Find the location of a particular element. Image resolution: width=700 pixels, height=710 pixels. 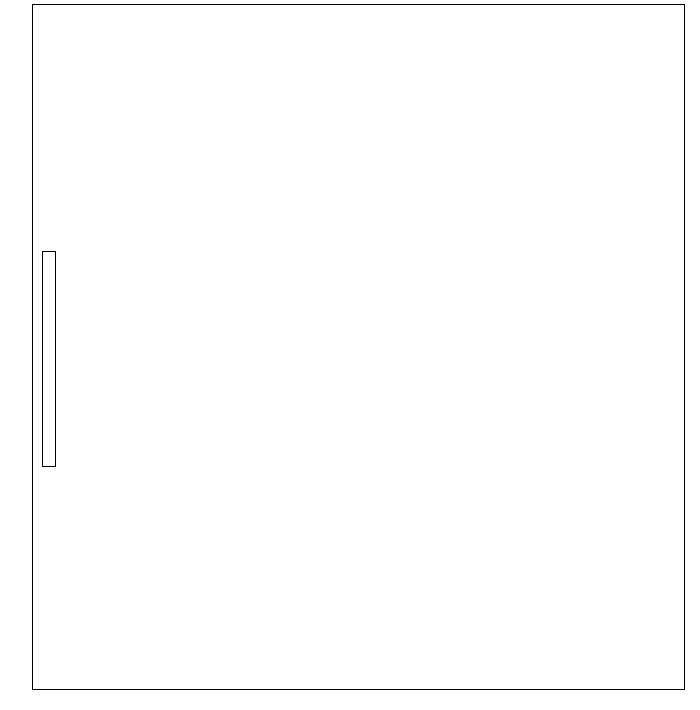

bathymetry-scale-line is located at coordinates (133, 273).